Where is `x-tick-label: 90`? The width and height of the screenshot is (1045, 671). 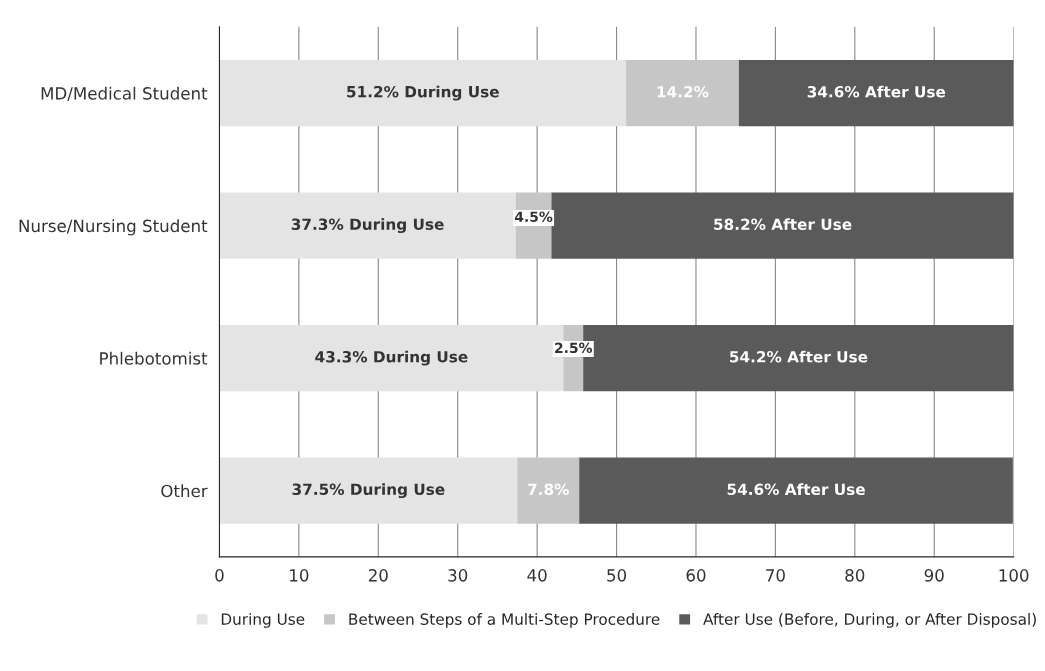 x-tick-label: 90 is located at coordinates (934, 575).